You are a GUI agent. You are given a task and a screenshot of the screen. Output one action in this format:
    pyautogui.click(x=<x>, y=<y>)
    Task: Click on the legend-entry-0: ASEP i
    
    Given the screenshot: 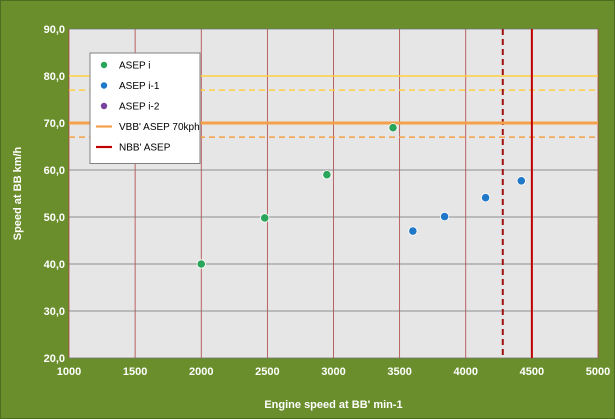 What is the action you would take?
    pyautogui.click(x=135, y=66)
    